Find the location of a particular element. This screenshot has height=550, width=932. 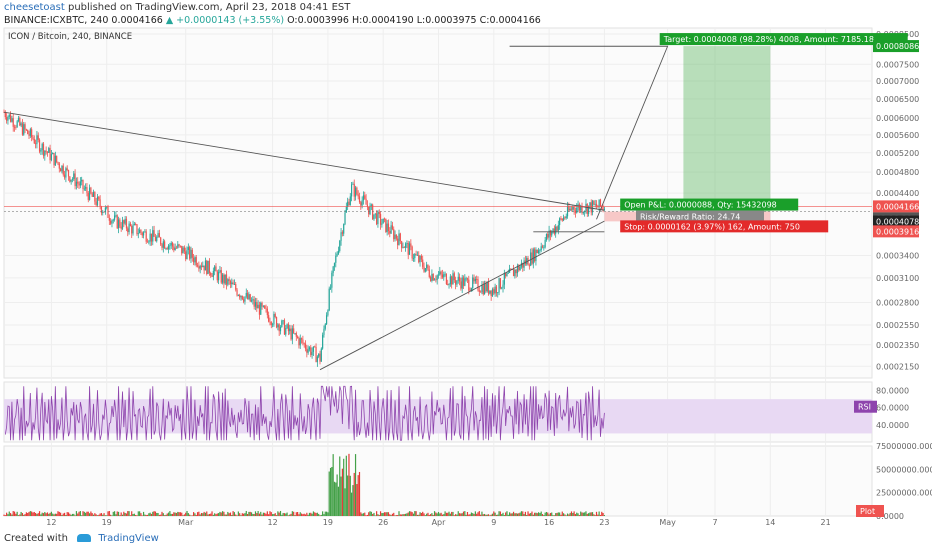

price-tick-label: 0.0006500 is located at coordinates (897, 99).